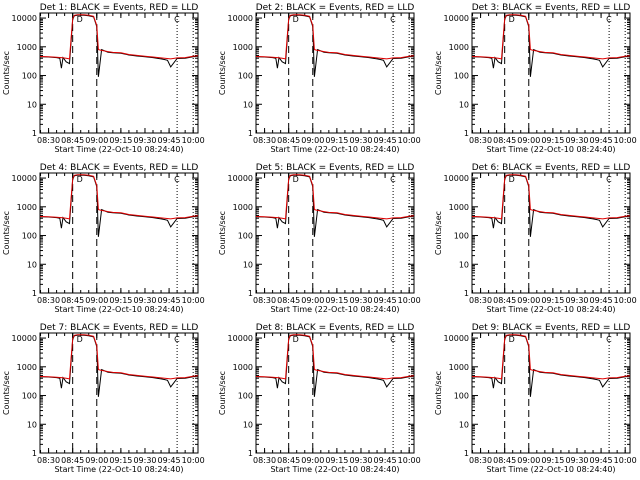  I want to click on panel-title: Det 8: BLACK = Events, RED = LLD, so click(335, 328).